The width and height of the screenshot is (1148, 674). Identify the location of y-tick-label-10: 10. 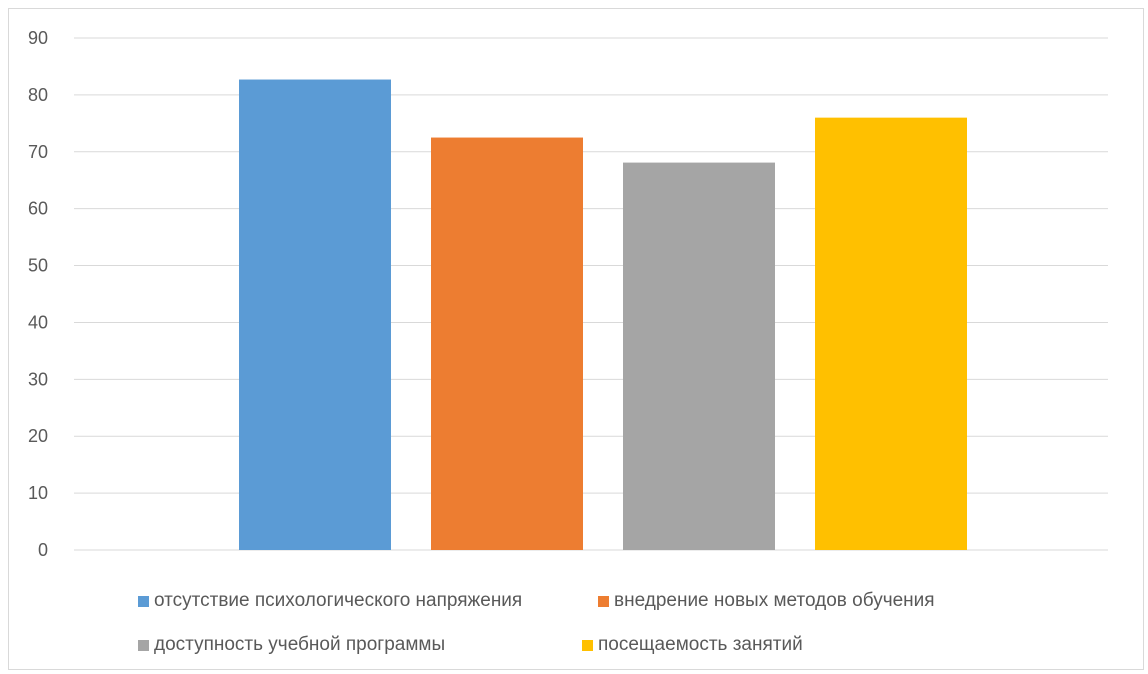
(38, 493).